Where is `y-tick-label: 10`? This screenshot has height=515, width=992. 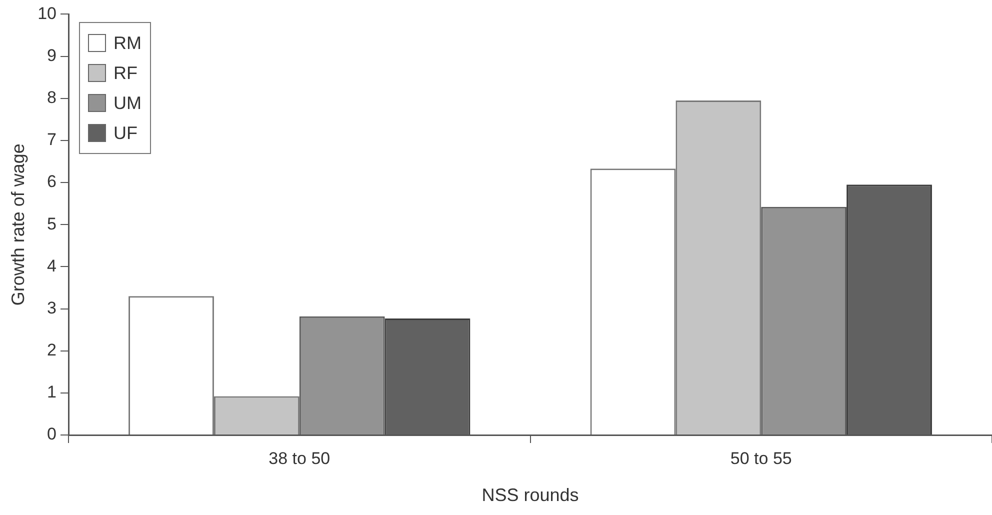 y-tick-label: 10 is located at coordinates (47, 13).